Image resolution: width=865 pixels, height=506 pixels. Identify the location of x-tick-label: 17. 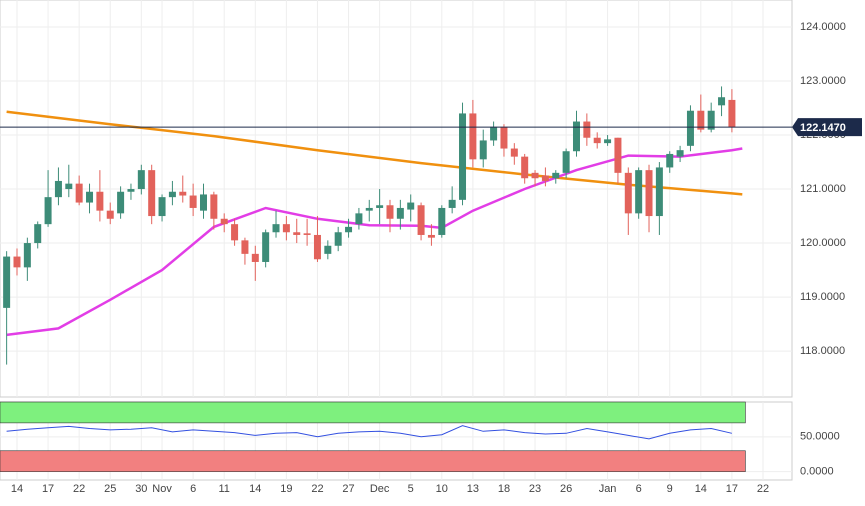
(48, 489).